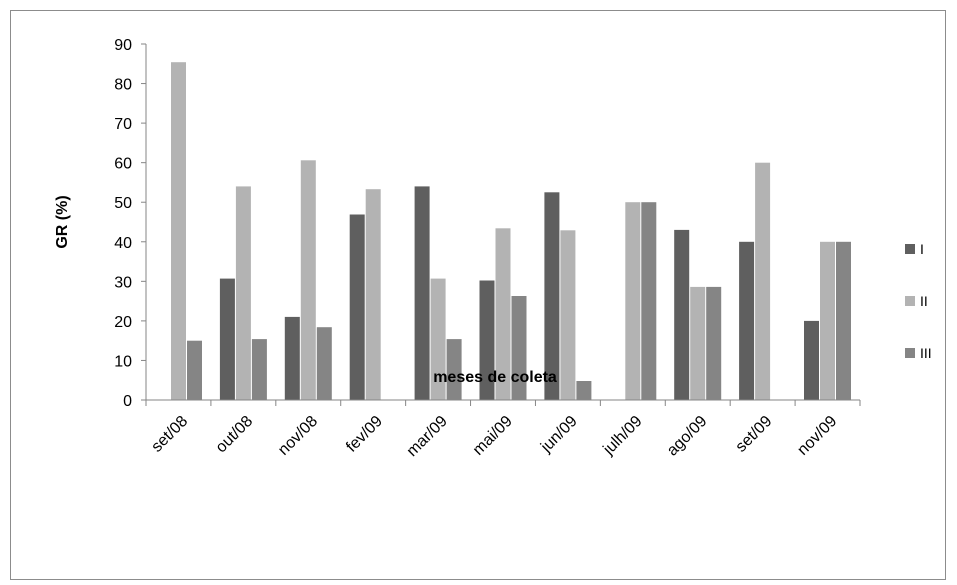 The height and width of the screenshot is (585, 957). What do you see at coordinates (178, 231) in the screenshot?
I see `bar-II-set/08` at bounding box center [178, 231].